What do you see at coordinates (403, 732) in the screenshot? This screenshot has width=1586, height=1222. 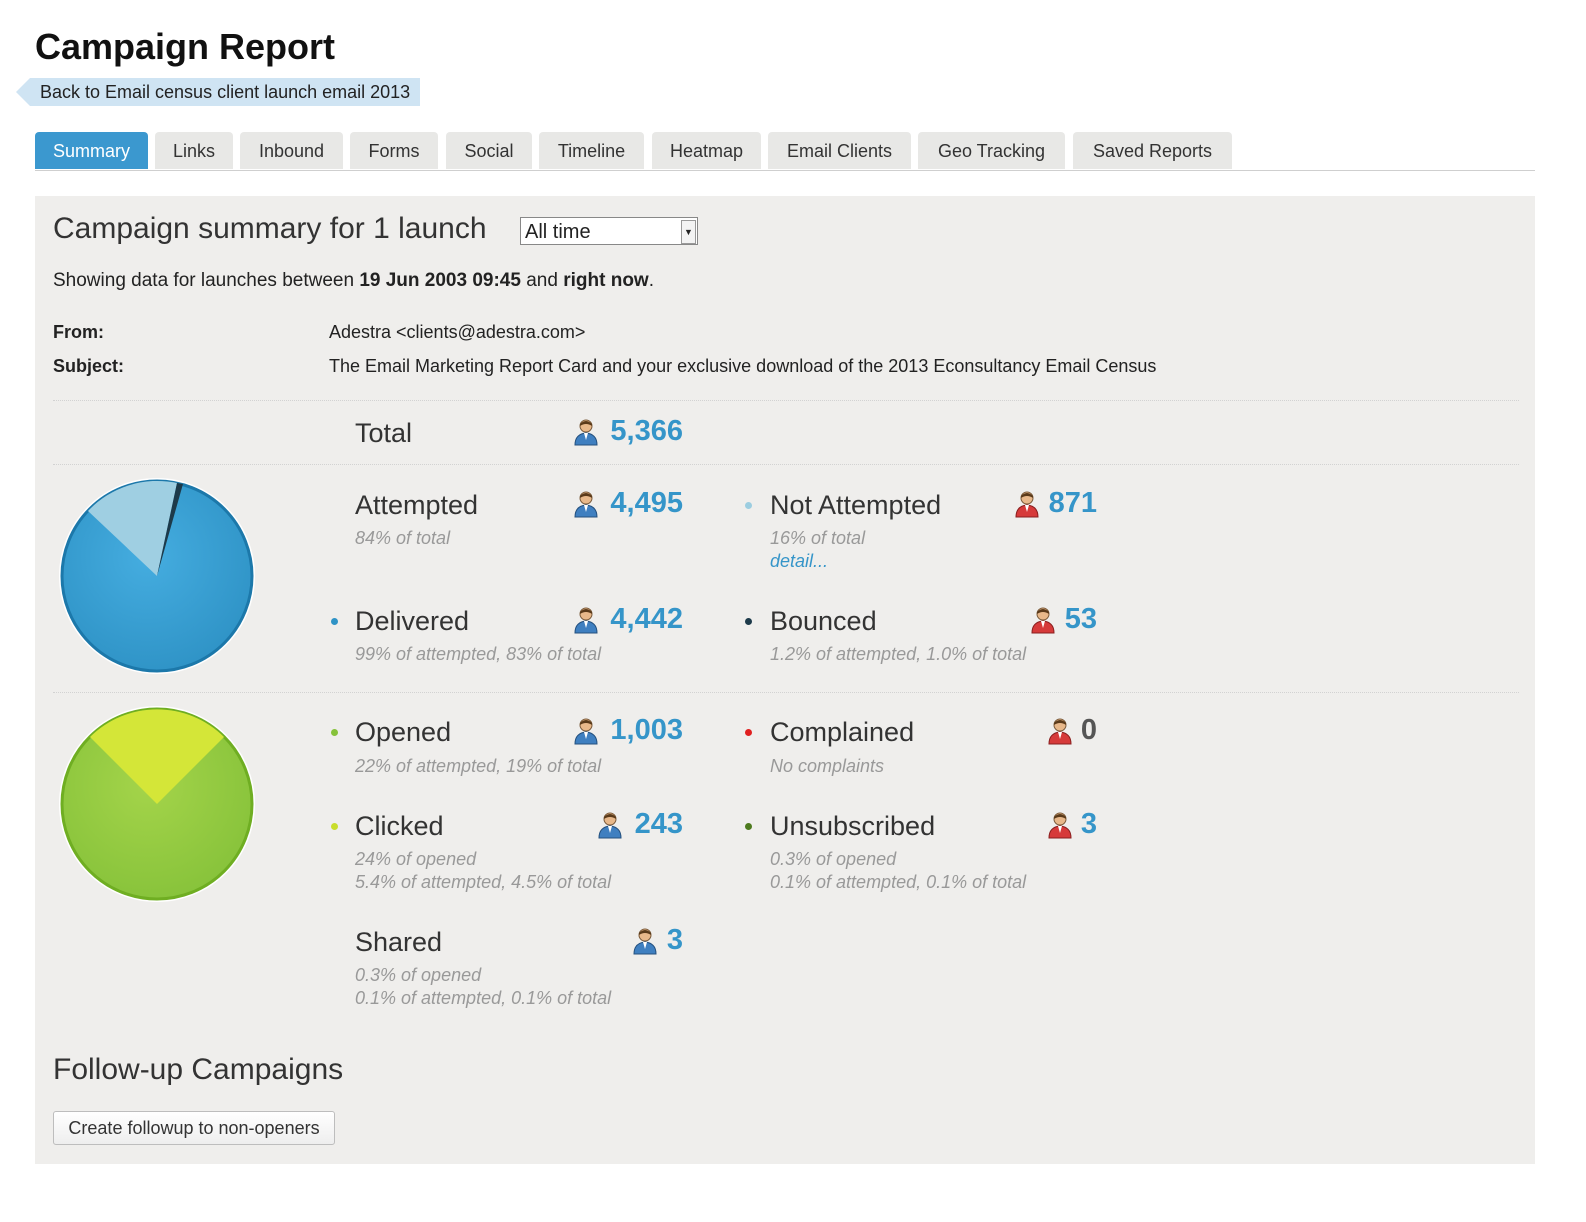 I see `opened-label: Opened` at bounding box center [403, 732].